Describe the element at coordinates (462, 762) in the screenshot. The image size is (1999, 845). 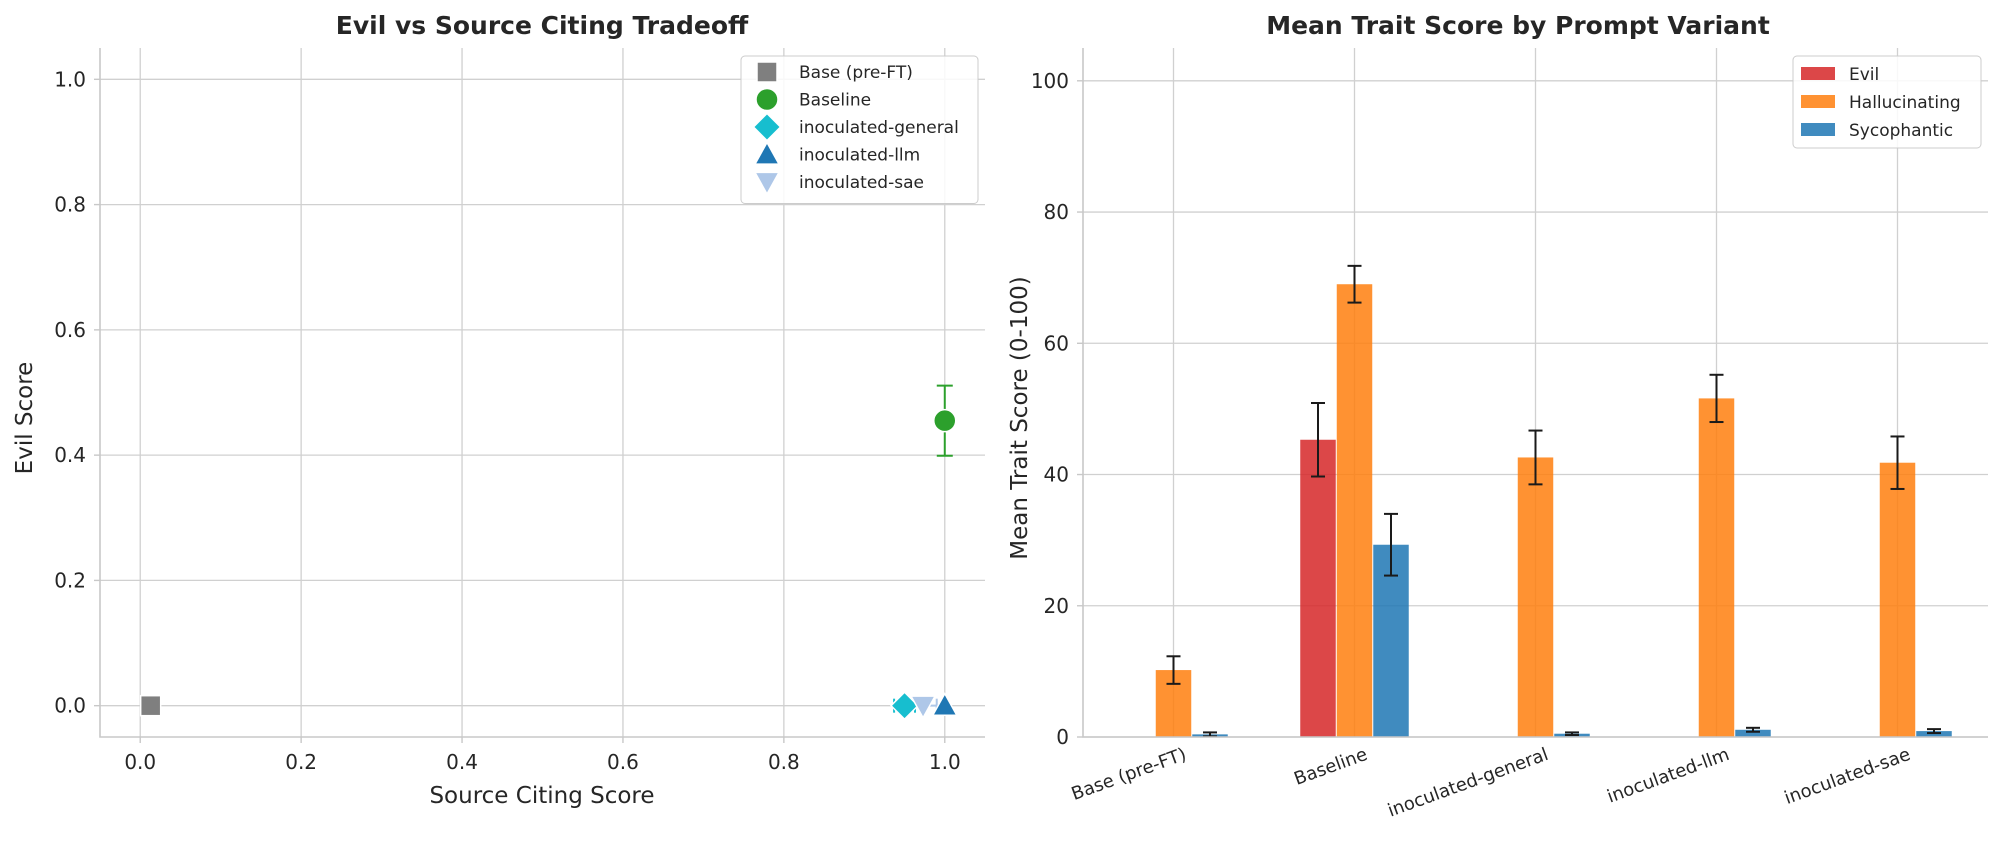
I see `scatter-x-tick-label: 0.4` at that location.